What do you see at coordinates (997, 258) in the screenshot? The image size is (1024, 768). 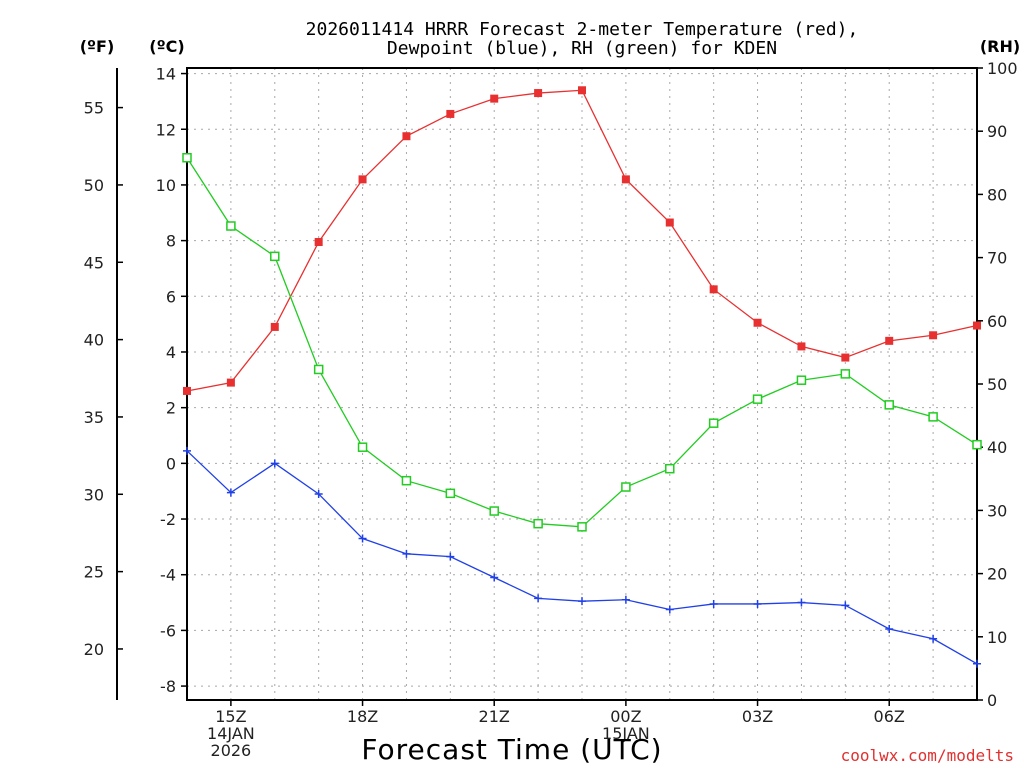 I see `rh-tick-label: 70` at bounding box center [997, 258].